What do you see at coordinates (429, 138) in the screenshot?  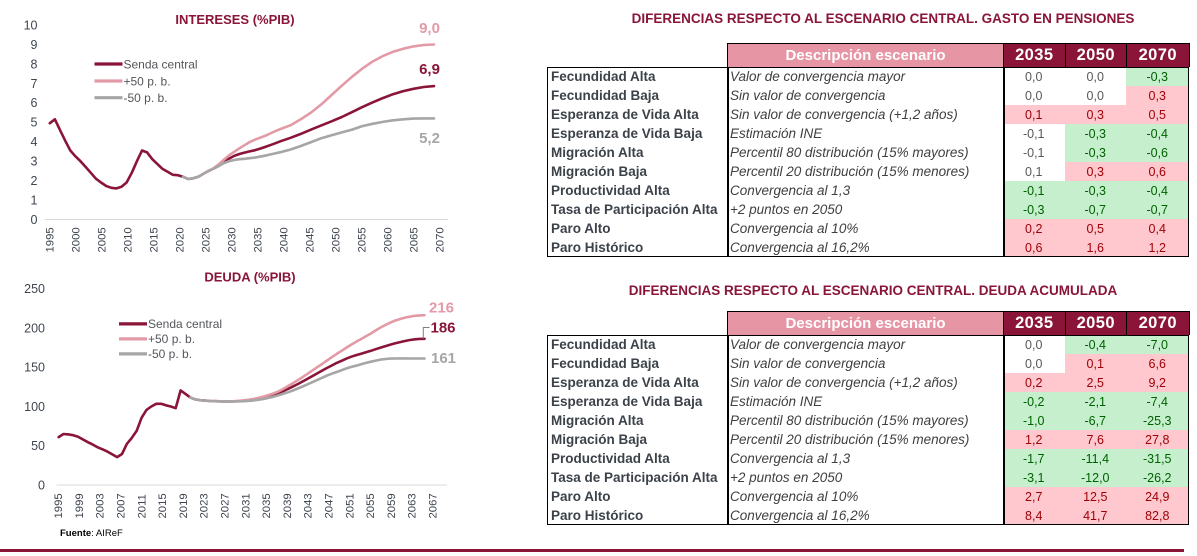 I see `svg-text: 5,2` at bounding box center [429, 138].